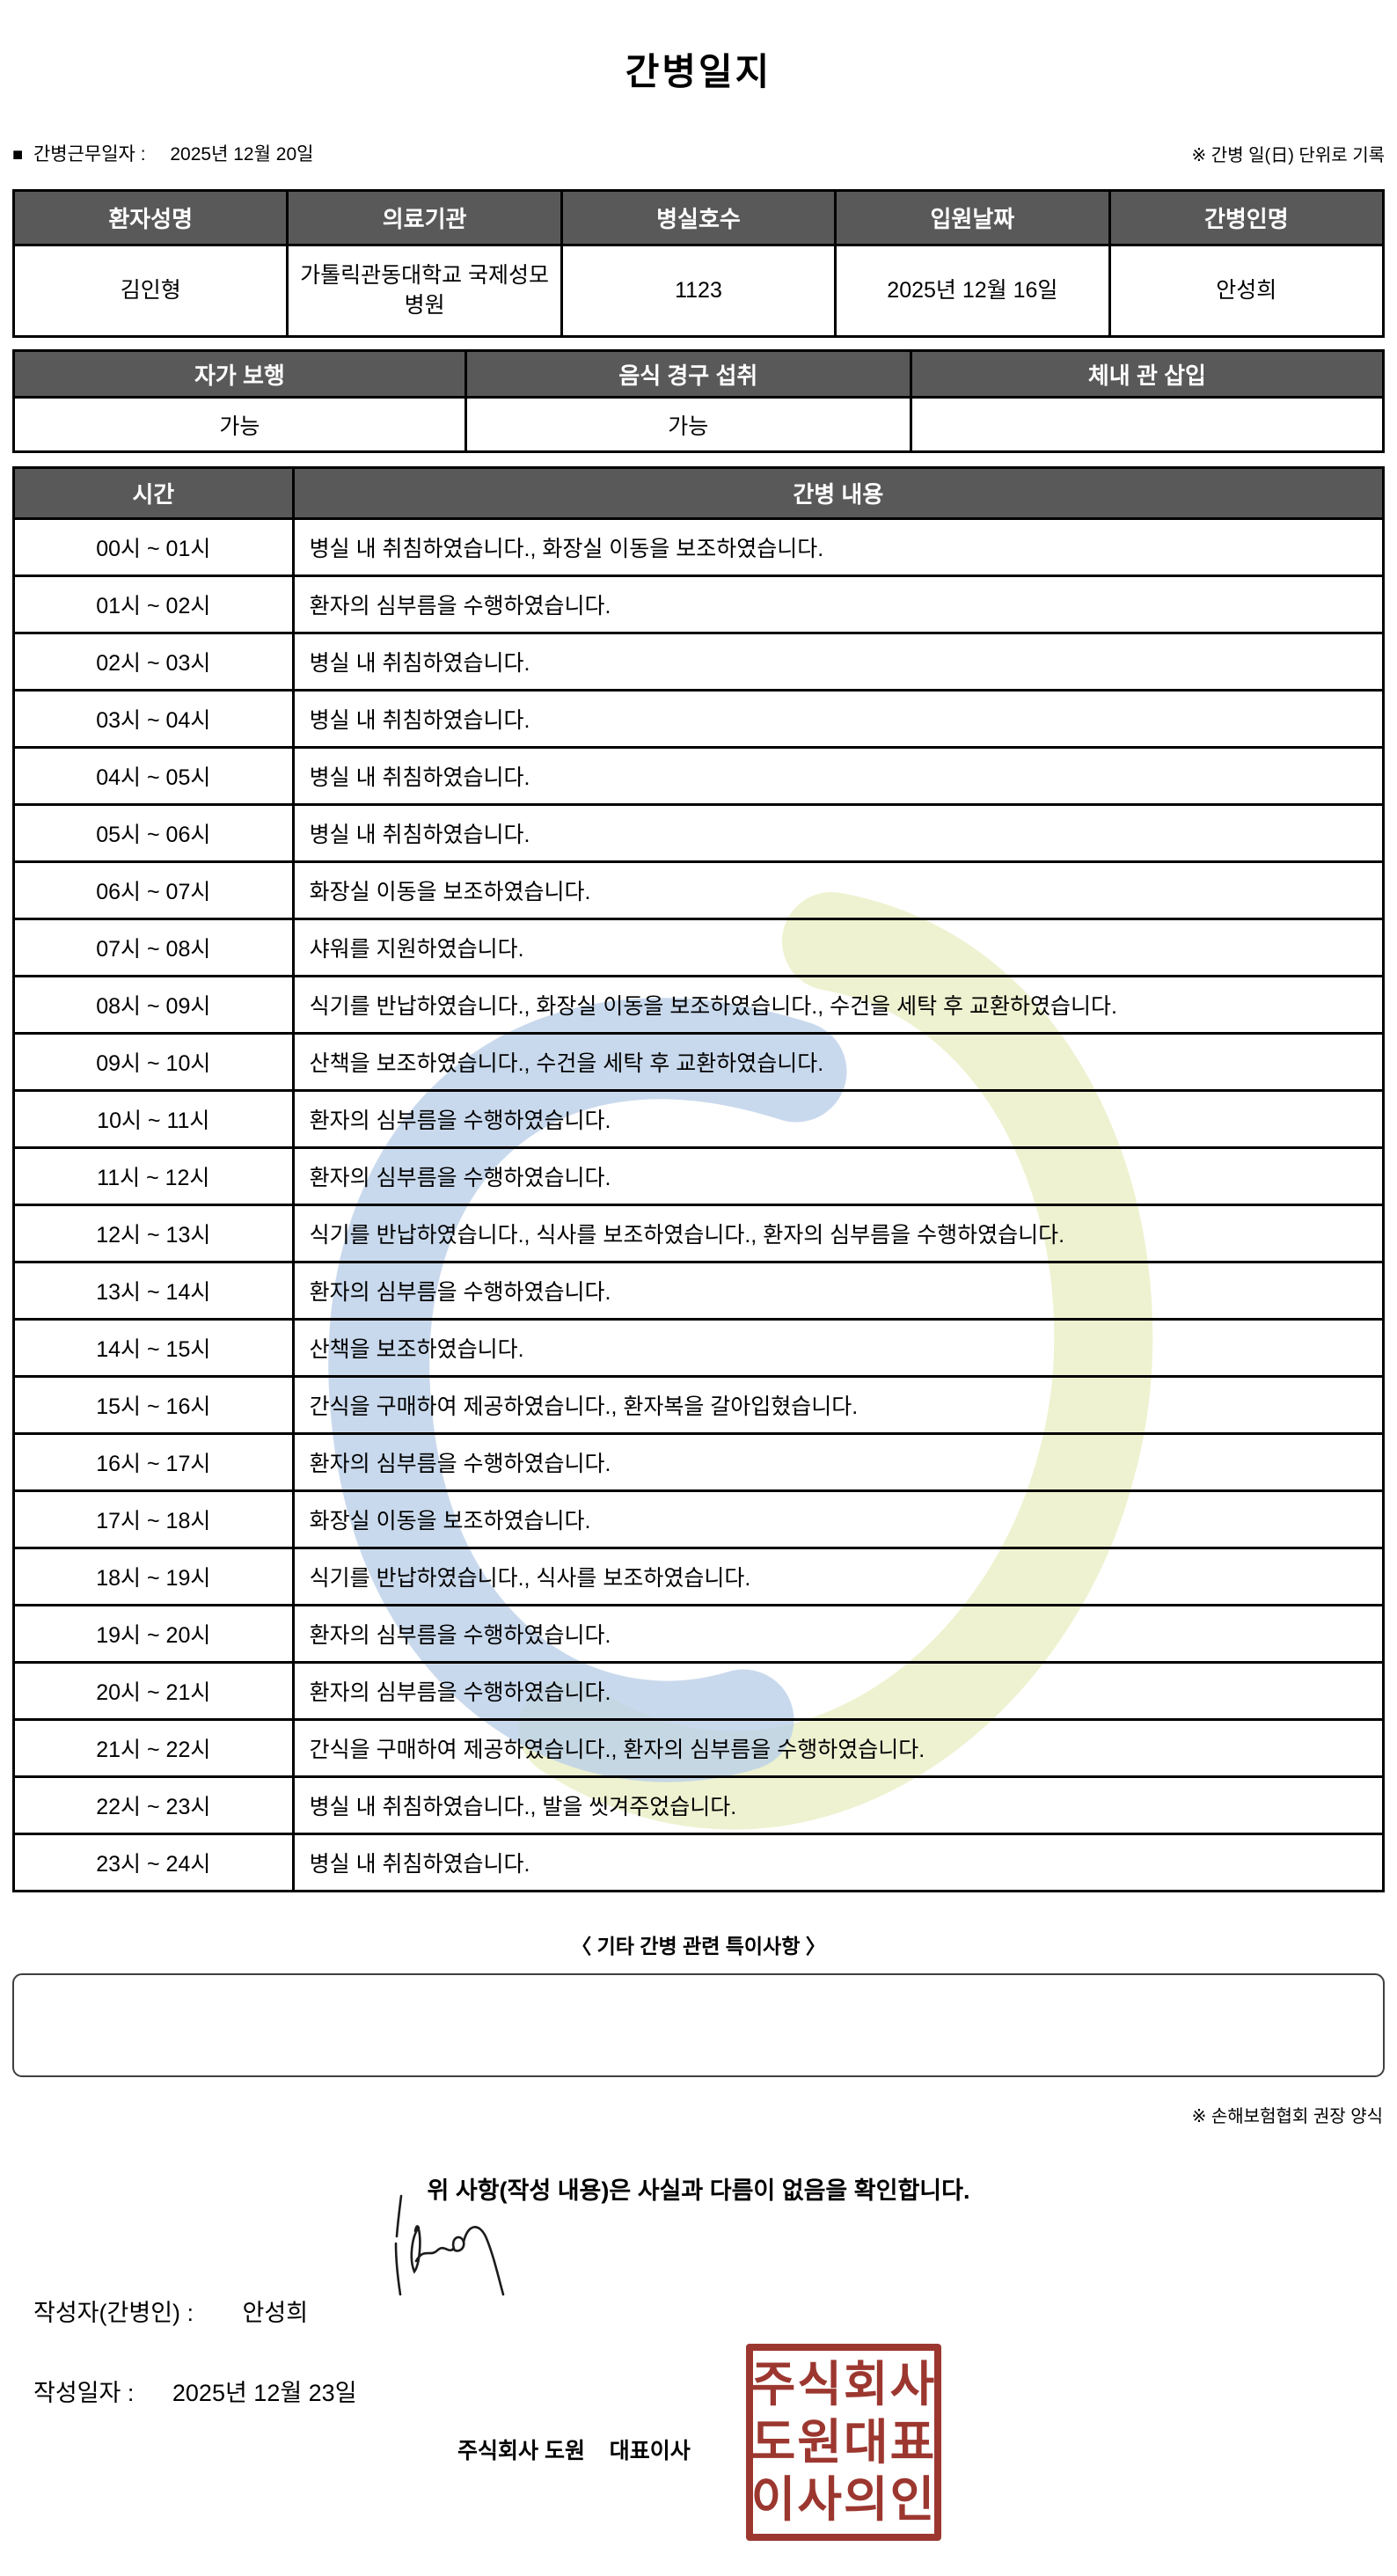 Image resolution: width=1397 pixels, height=2576 pixels. Describe the element at coordinates (699, 547) in the screenshot. I see `care-log-row: 00시 ~ 01시 병실 내 취침하였습니다., 화장실 이동을 보조하였습니다.` at that location.